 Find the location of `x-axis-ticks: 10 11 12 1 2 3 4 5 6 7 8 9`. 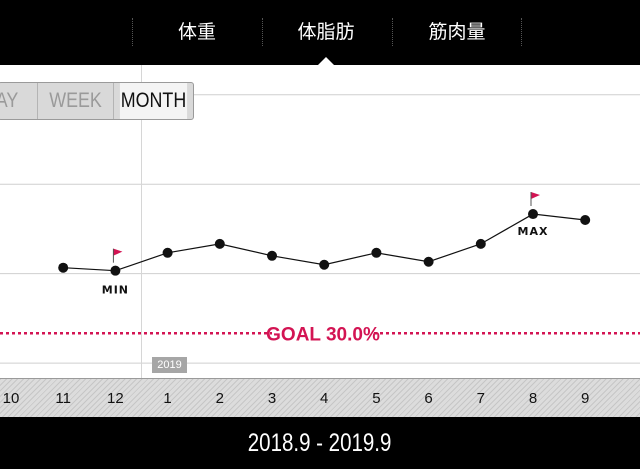

x-axis-ticks: 10 11 12 1 2 3 4 5 6 7 8 9 is located at coordinates (296, 398).